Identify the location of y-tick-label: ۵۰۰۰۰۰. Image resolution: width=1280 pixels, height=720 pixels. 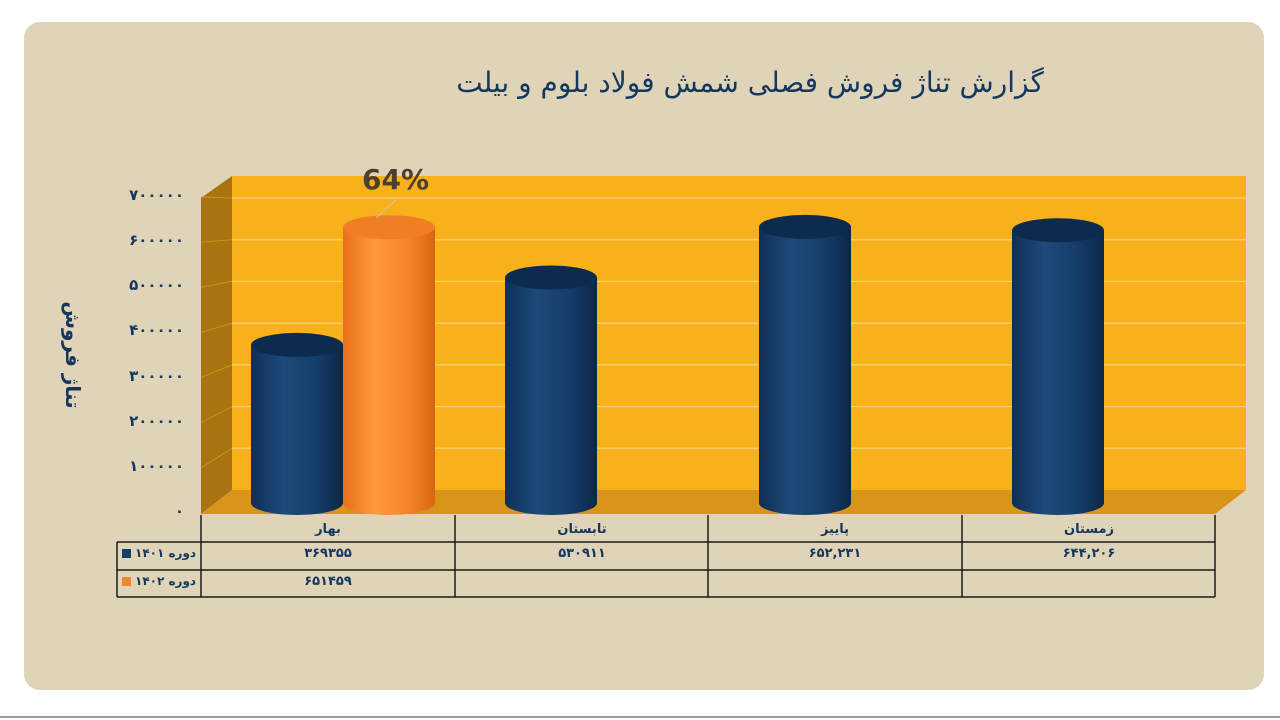
(156, 285).